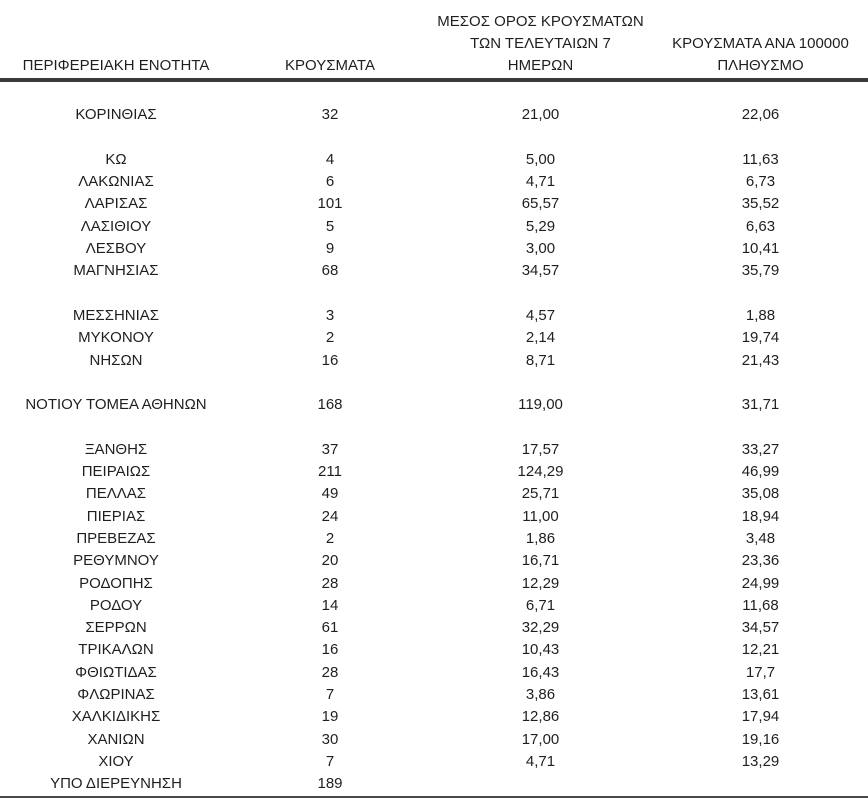 The width and height of the screenshot is (868, 798). I want to click on table-row: ΚΟΡΙΝΘΙΑΣ 32 21,00 22,06, so click(434, 115).